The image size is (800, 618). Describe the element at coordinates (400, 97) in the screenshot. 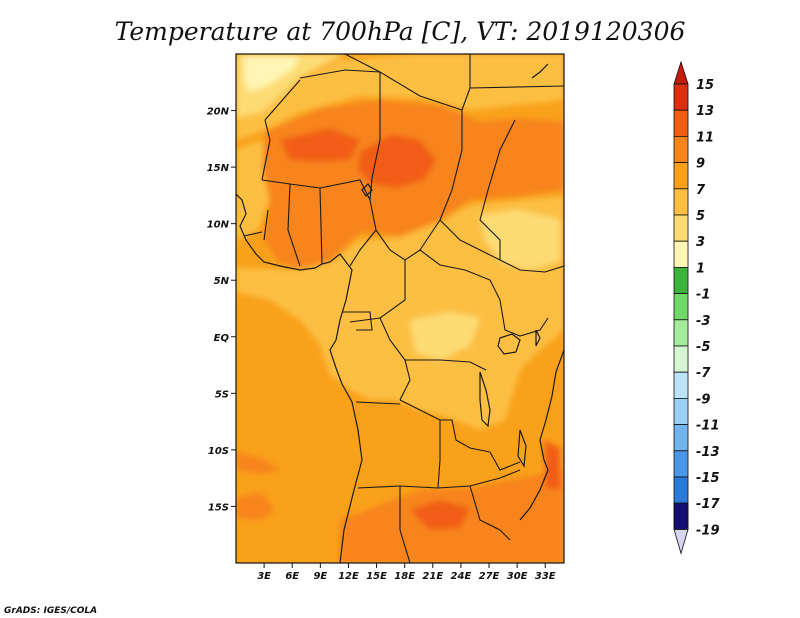

I see `region-7-9-north` at that location.